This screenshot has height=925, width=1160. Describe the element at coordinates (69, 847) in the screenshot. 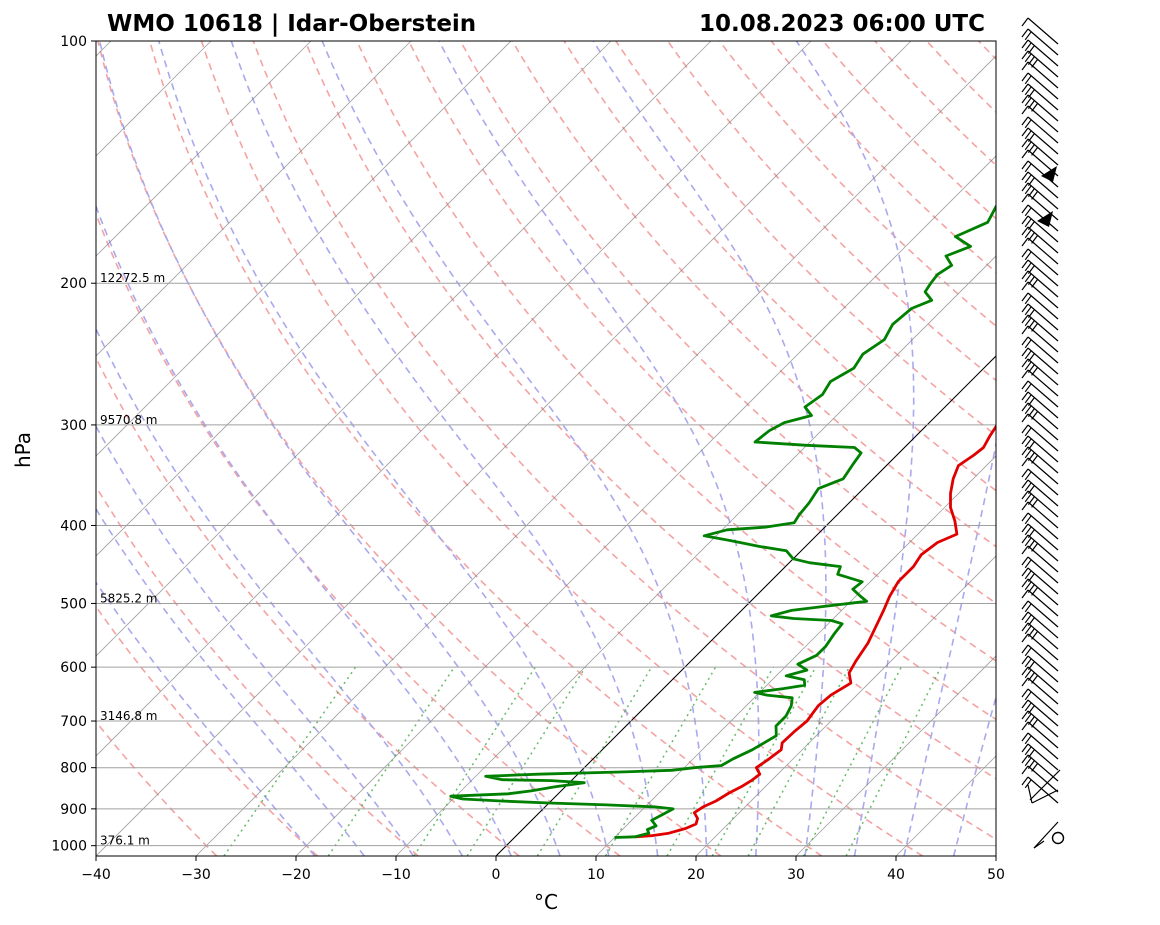

I see `y-tick-label: 1000` at that location.